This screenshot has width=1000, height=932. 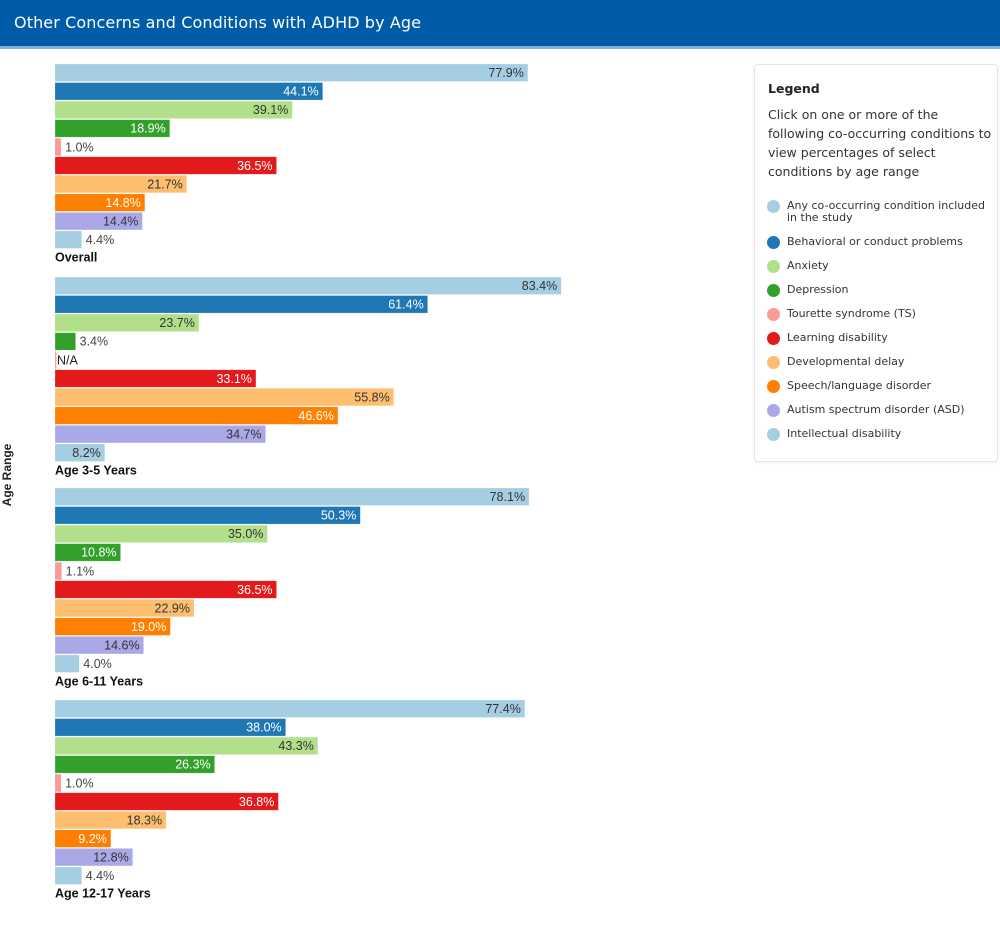 I want to click on legend-item: Intellectual disability, so click(x=879, y=433).